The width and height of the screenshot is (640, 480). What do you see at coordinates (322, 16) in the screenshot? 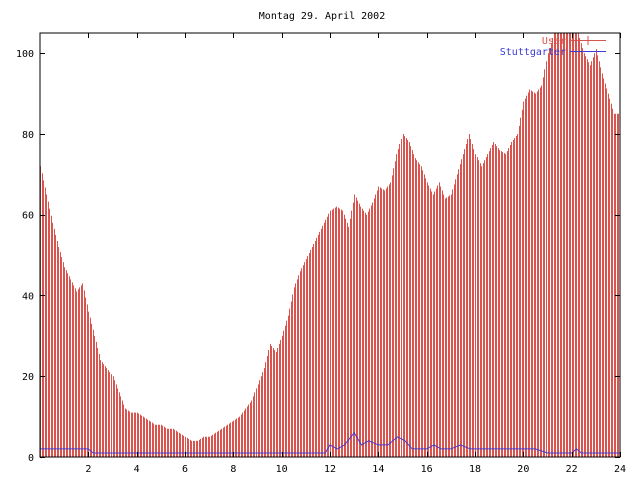
I see `chart-title: Montag 29. April 2002` at bounding box center [322, 16].